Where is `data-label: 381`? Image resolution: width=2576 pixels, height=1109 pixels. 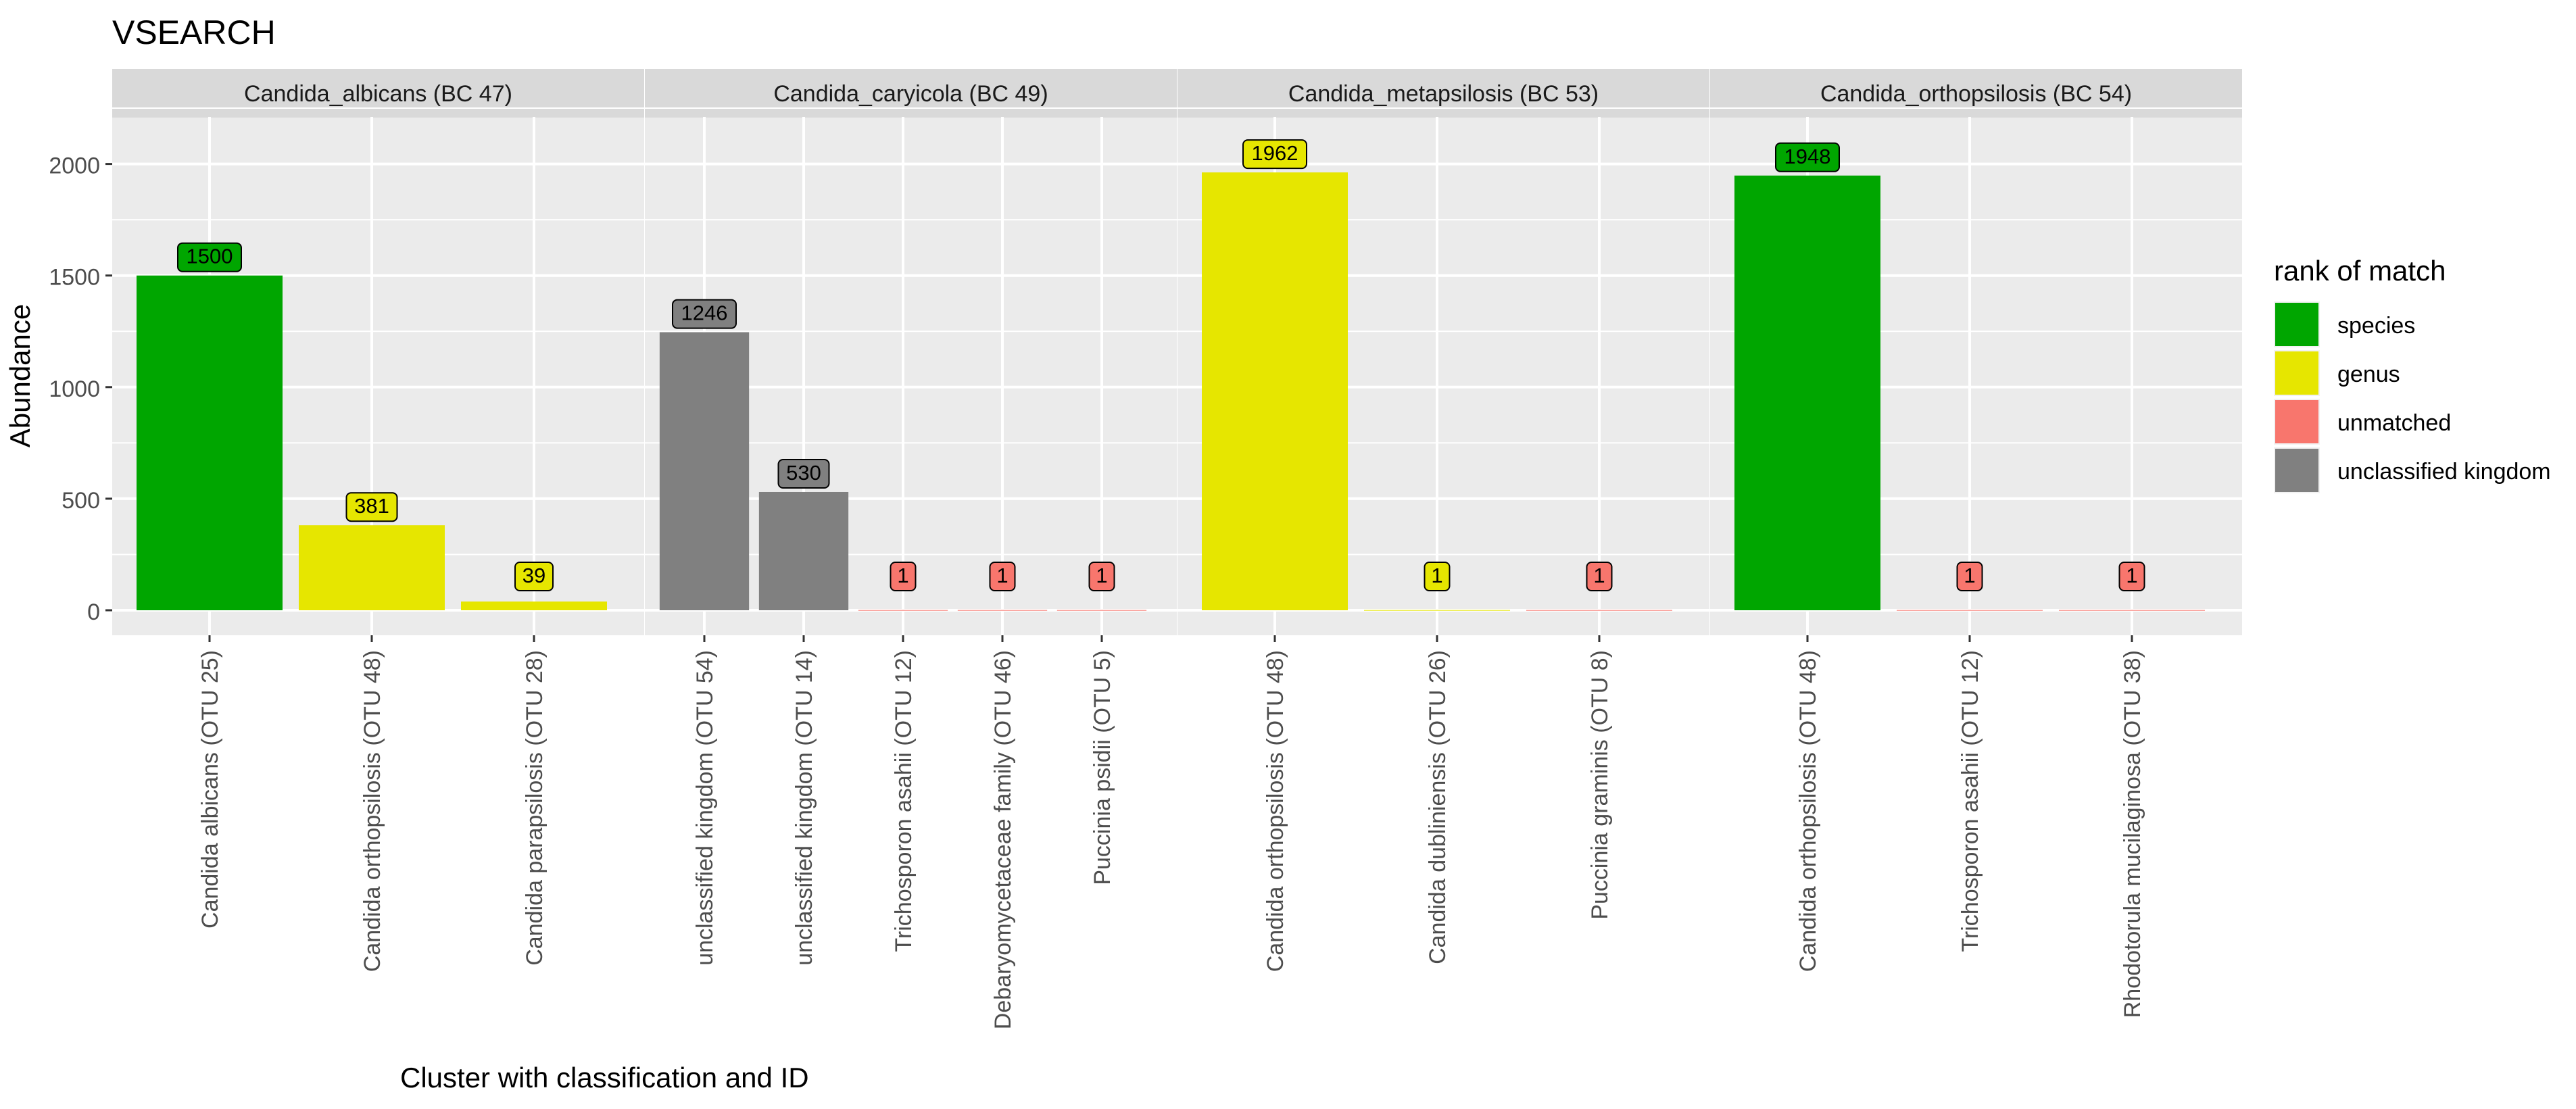
data-label: 381 is located at coordinates (371, 506).